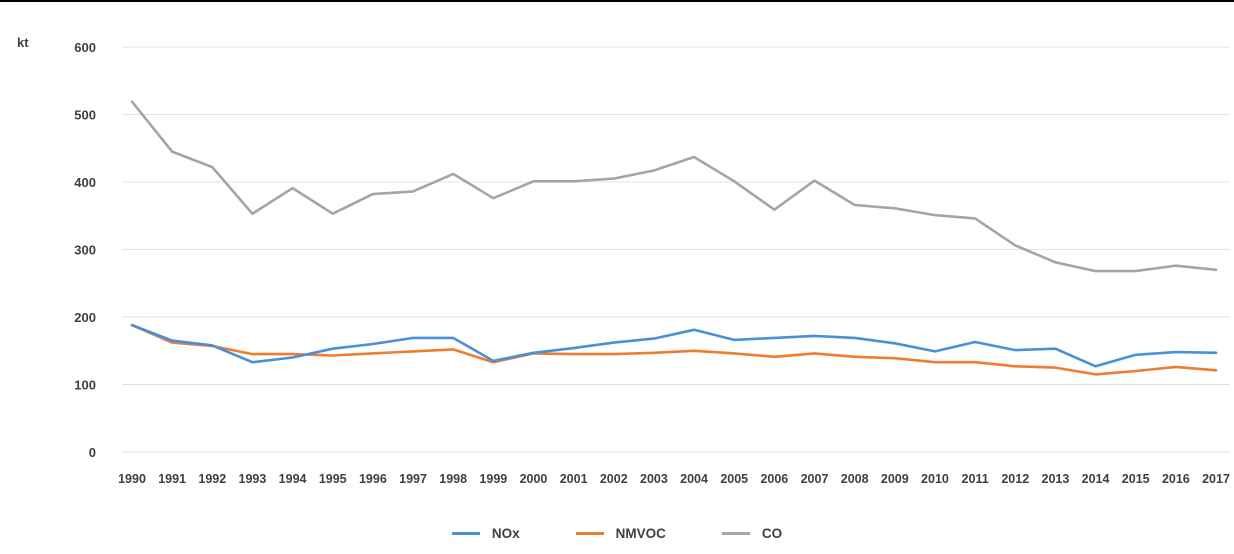 This screenshot has height=554, width=1234. I want to click on x-tick-label: 2011, so click(975, 479).